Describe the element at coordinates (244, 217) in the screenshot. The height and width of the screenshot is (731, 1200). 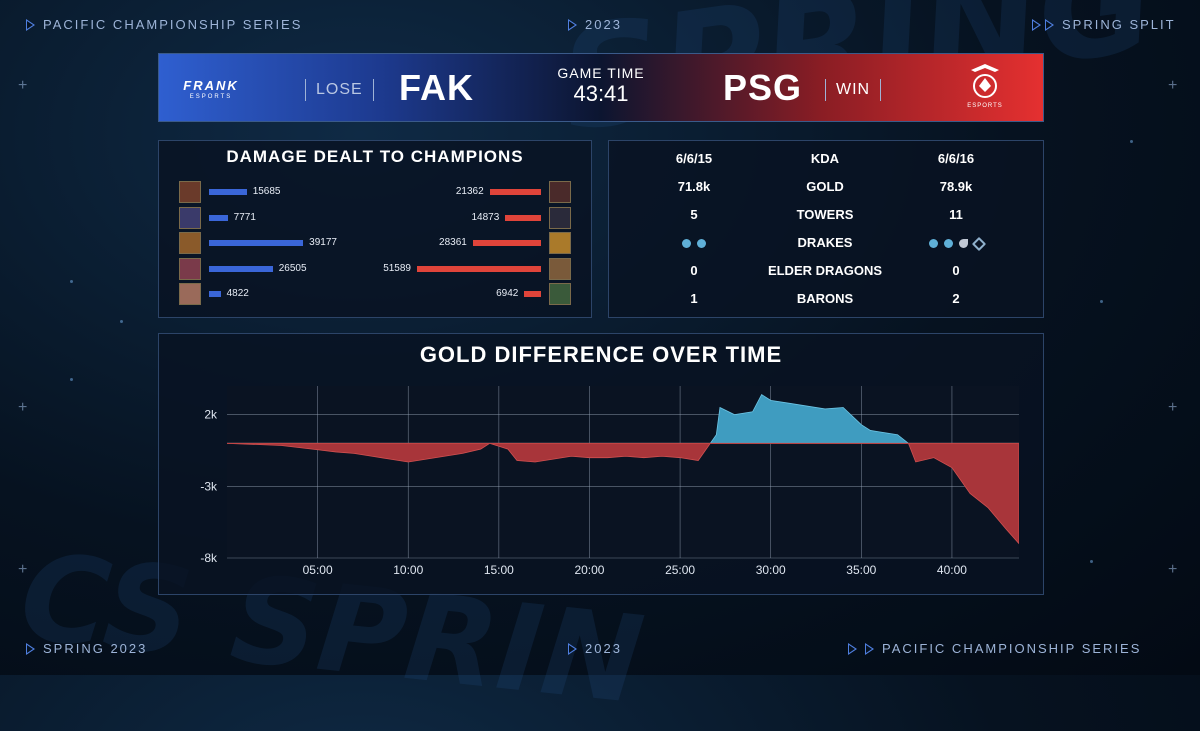
I see `left-damage-value: 7771` at that location.